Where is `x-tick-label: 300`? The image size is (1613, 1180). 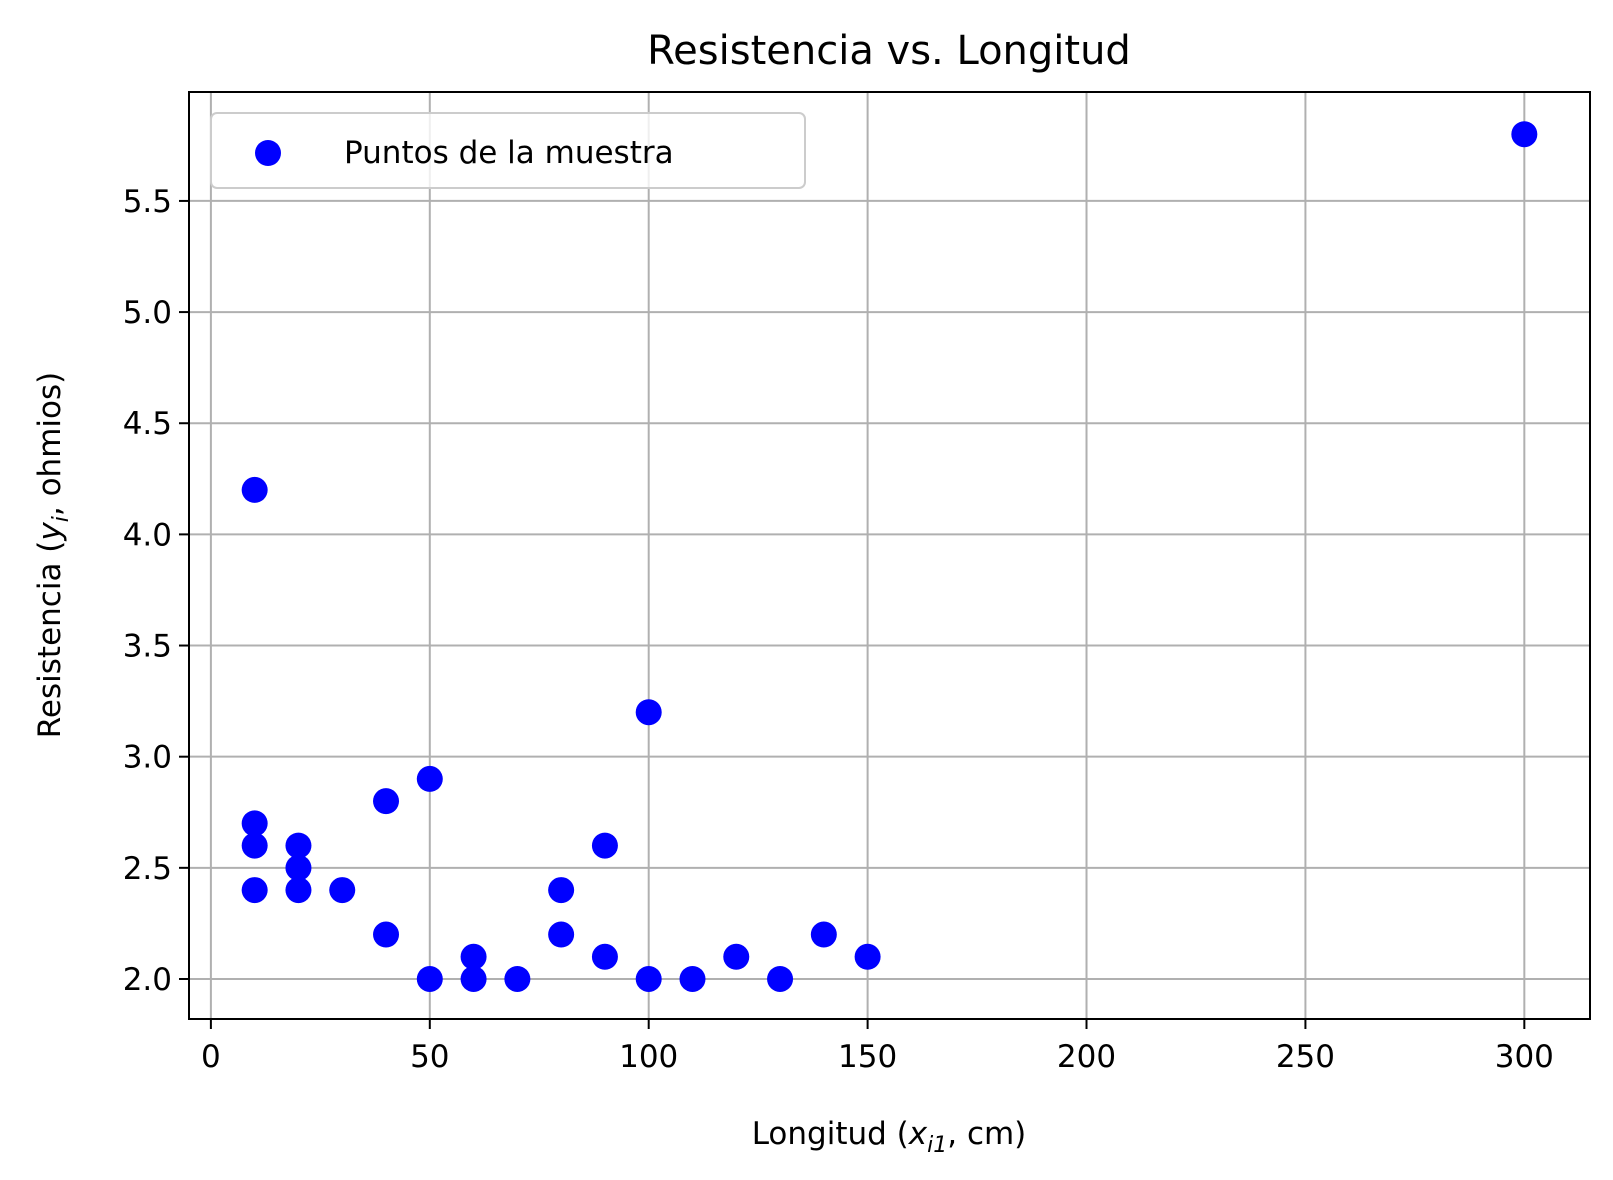 x-tick-label: 300 is located at coordinates (1524, 1057).